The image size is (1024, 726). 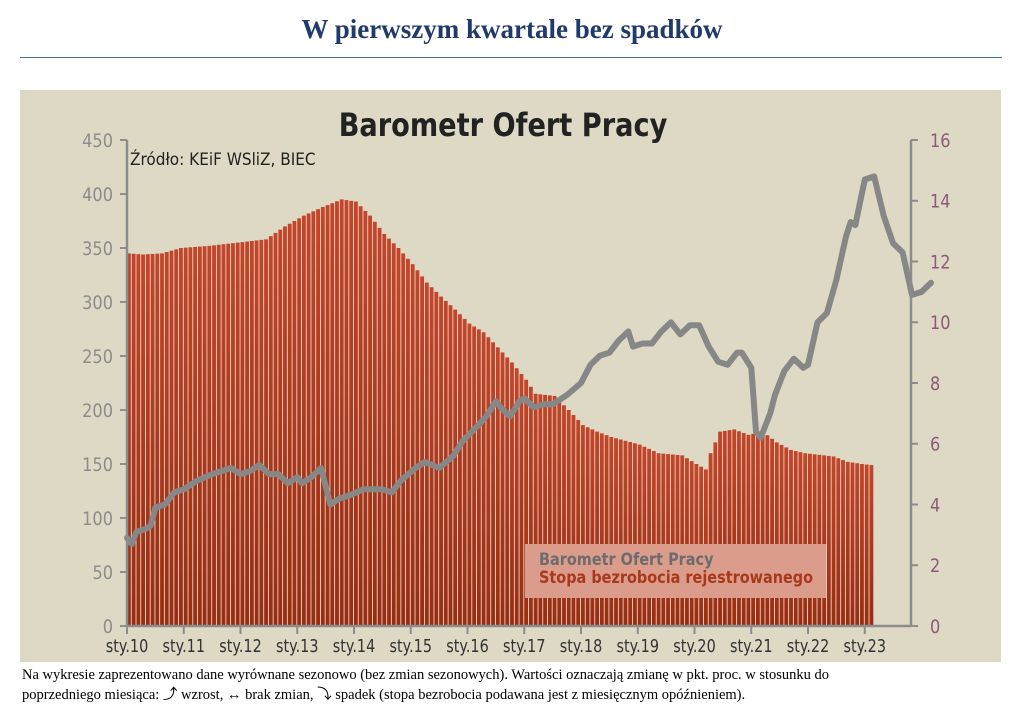 I want to click on legend-box, so click(x=675, y=571).